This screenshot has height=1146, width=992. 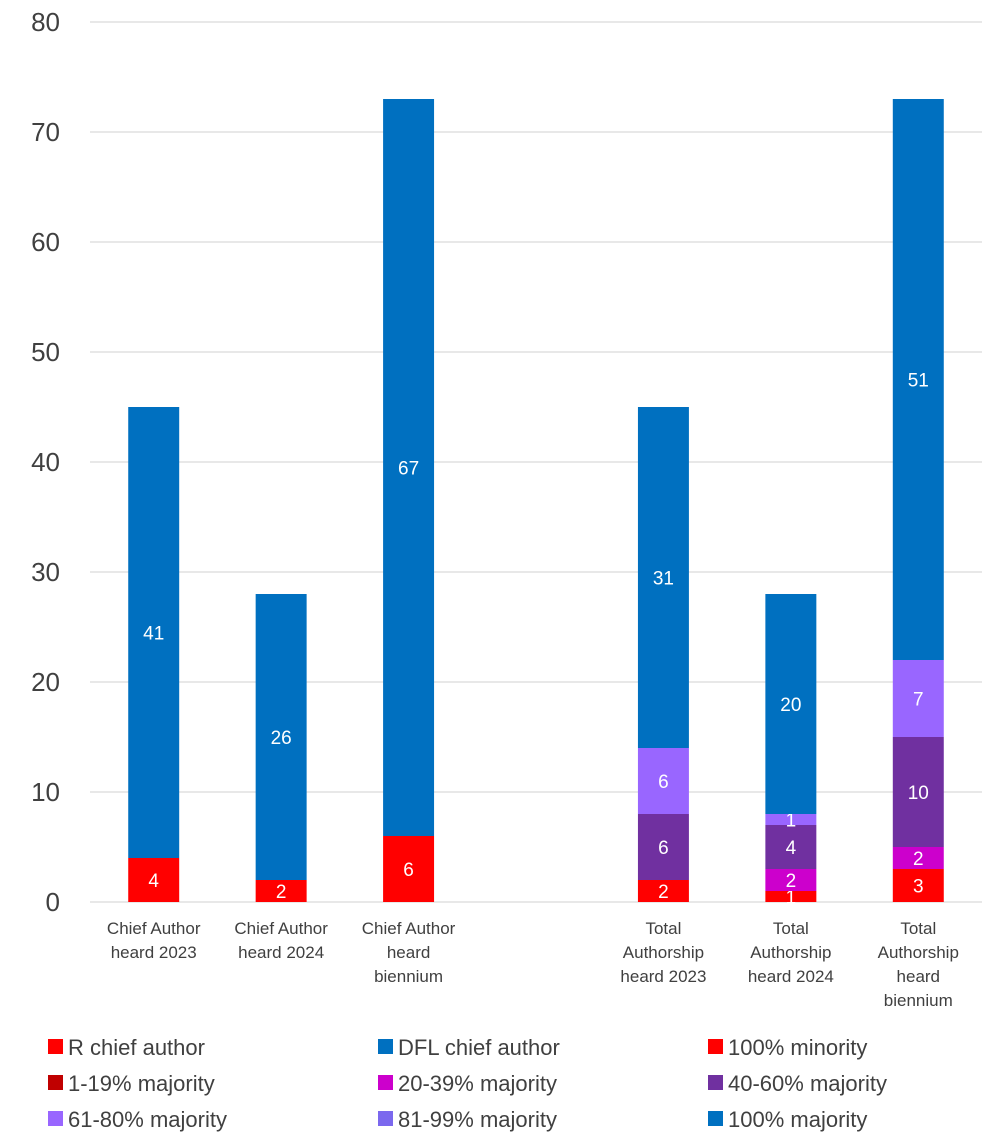 I want to click on y-tick-label: 60, so click(x=45, y=242).